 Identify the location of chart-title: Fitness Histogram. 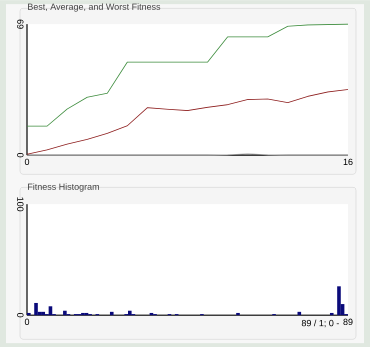
(63, 187).